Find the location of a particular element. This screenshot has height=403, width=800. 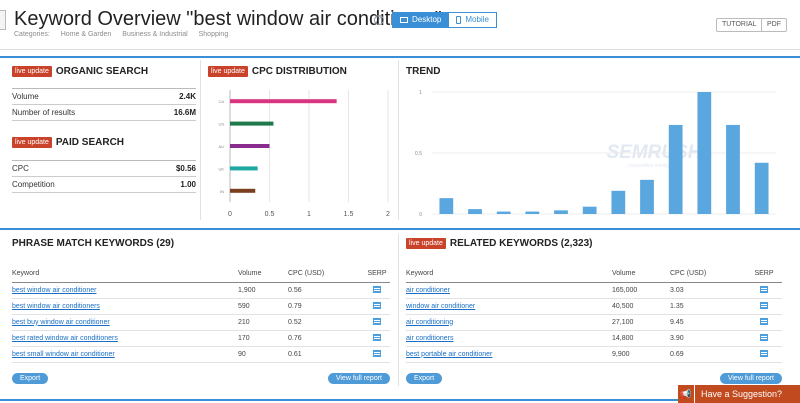

table-row: air conditioners 14,800 3.90 is located at coordinates (594, 338).